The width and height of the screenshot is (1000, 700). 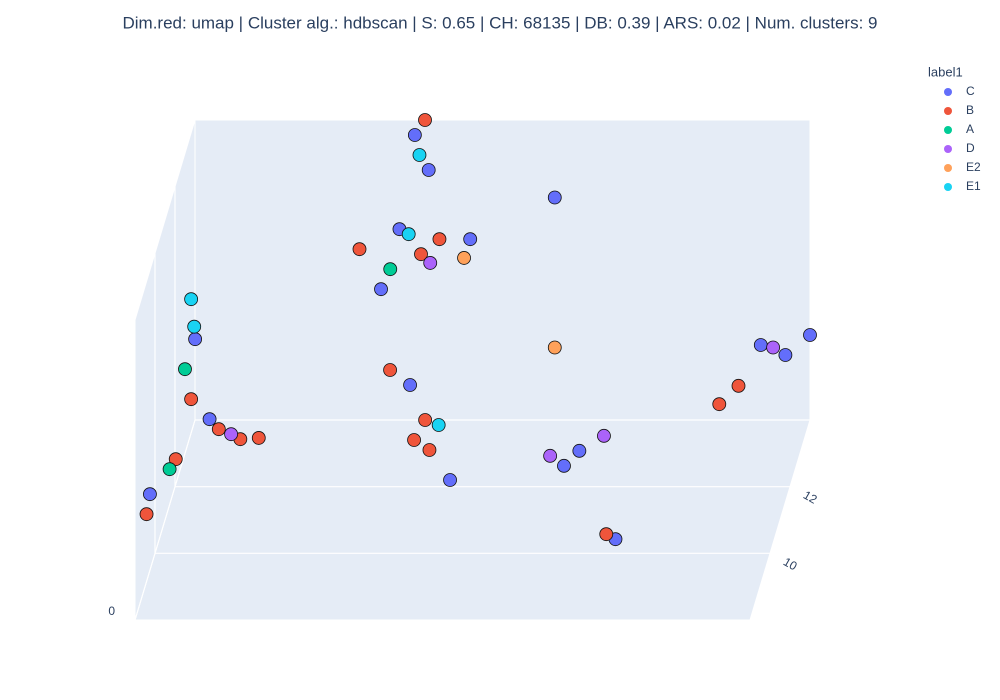 What do you see at coordinates (970, 129) in the screenshot?
I see `legend-label: A` at bounding box center [970, 129].